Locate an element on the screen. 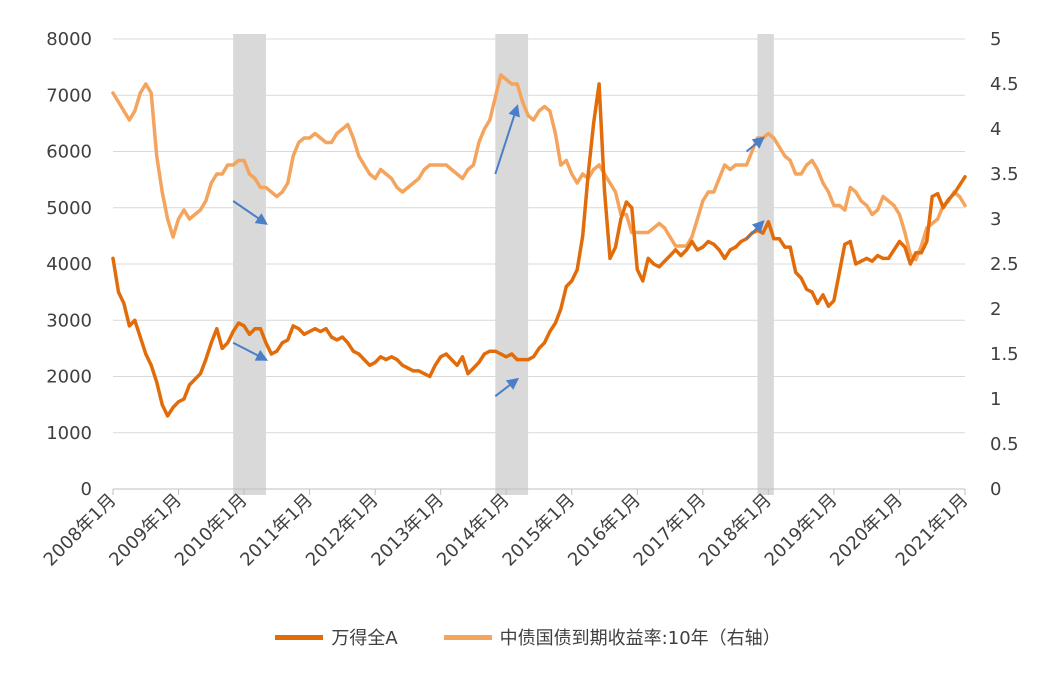 The image size is (1056, 686). y-left-tick-label: 5000 is located at coordinates (69, 208).